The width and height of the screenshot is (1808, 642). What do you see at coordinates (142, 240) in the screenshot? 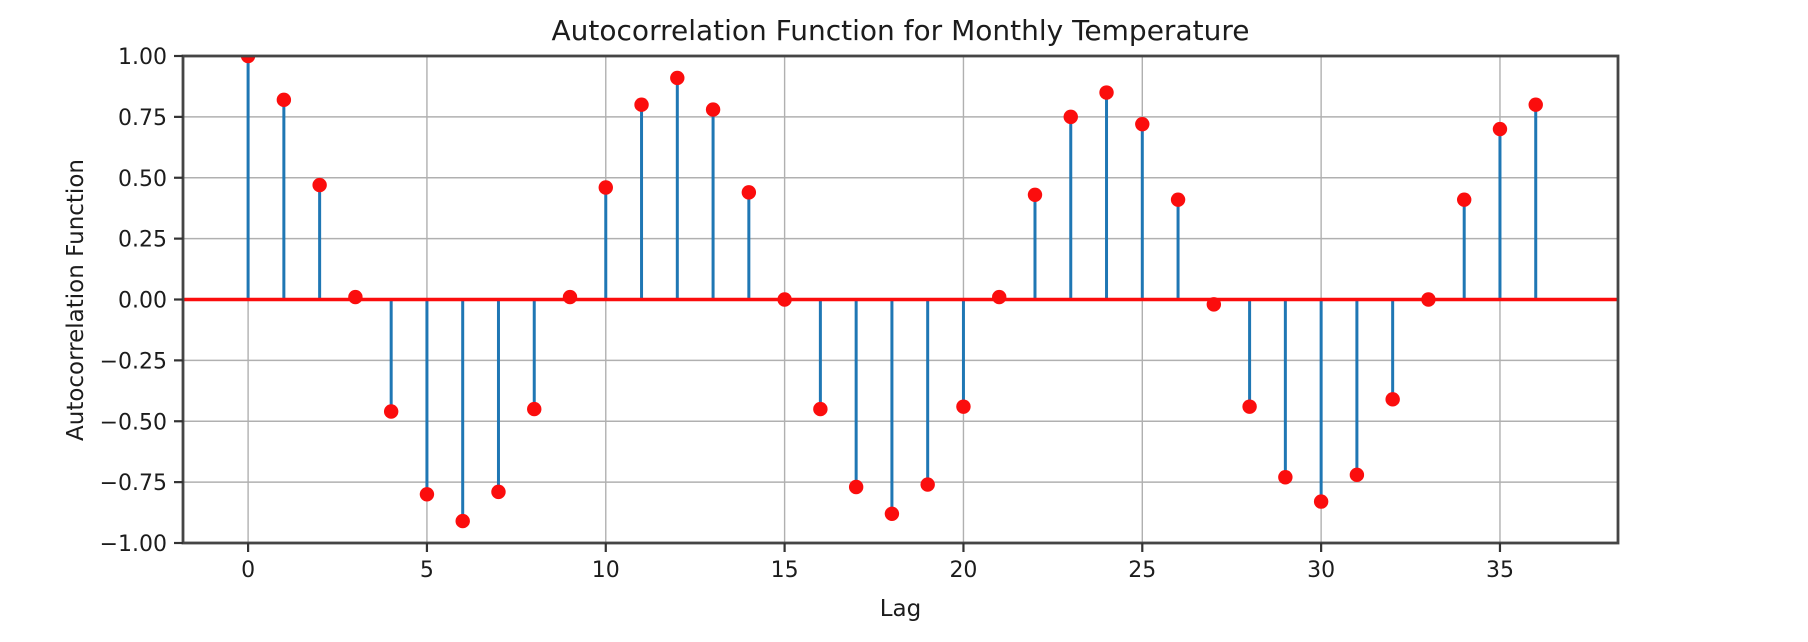
I see `y-tick-label: 0.25` at bounding box center [142, 240].